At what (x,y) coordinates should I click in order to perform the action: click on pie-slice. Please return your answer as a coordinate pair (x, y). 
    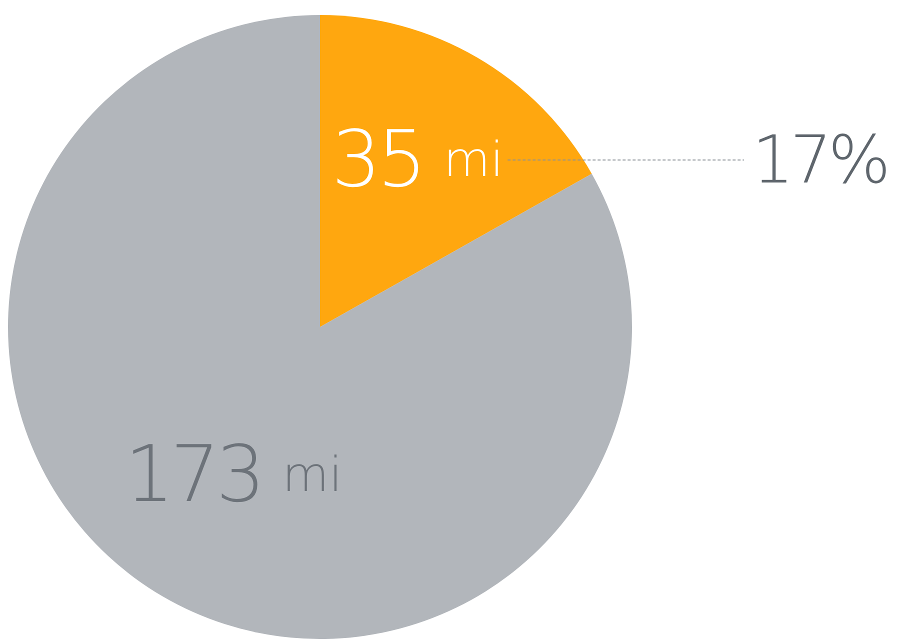
    Looking at the image, I should click on (456, 171).